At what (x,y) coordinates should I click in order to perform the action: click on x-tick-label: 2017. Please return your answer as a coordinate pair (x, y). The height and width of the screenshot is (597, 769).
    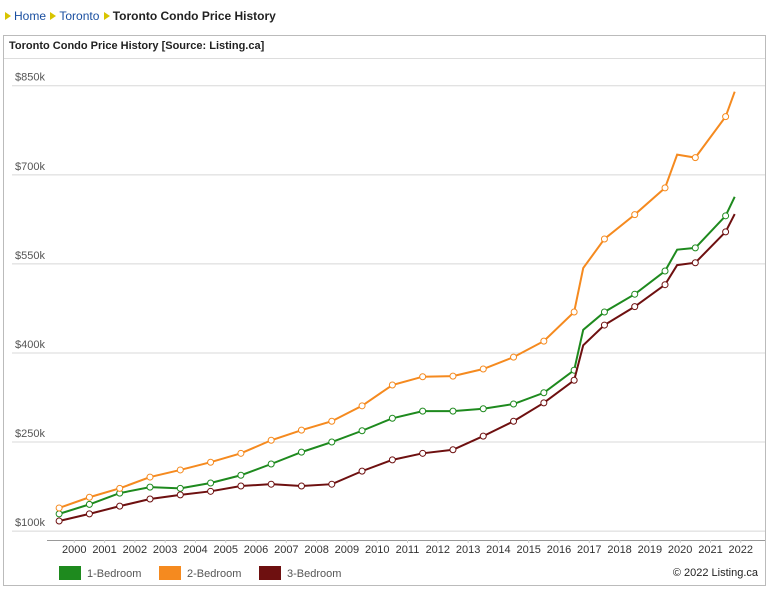
    Looking at the image, I should click on (589, 550).